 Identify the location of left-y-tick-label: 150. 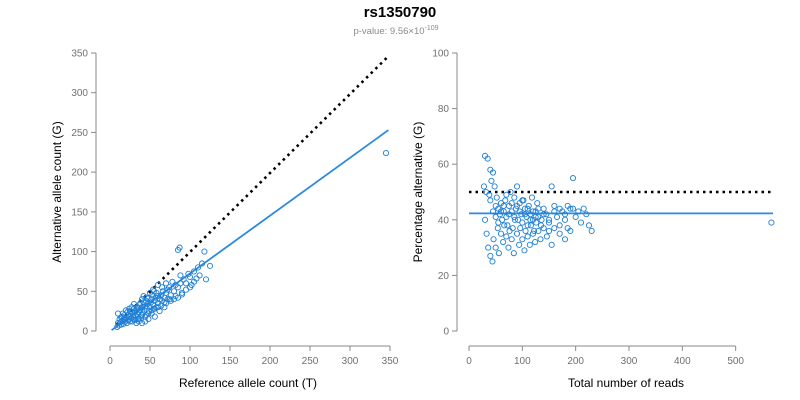
(79, 212).